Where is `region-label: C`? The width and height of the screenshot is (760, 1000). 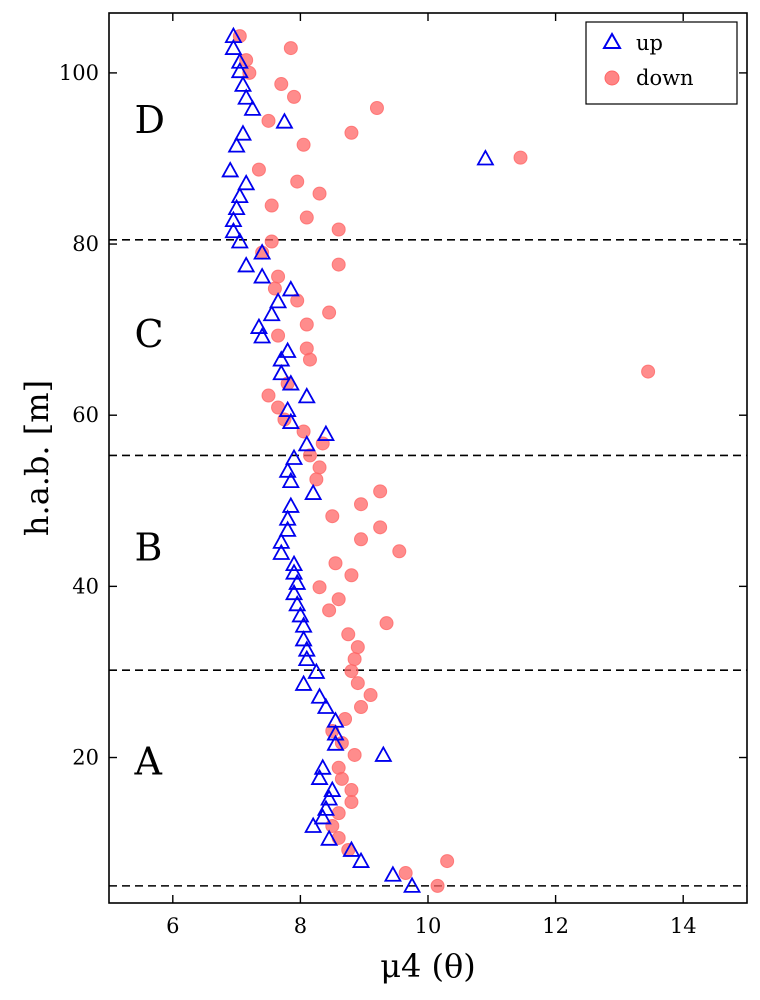
region-label: C is located at coordinates (149, 334).